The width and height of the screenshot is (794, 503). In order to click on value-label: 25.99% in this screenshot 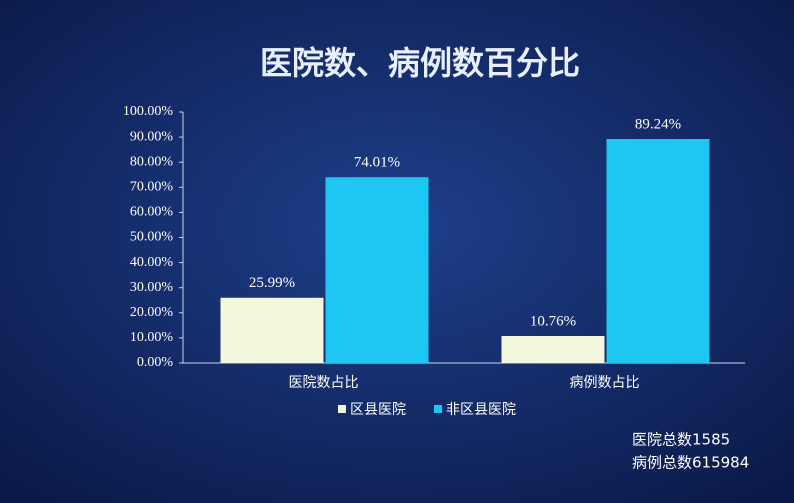, I will do `click(272, 283)`.